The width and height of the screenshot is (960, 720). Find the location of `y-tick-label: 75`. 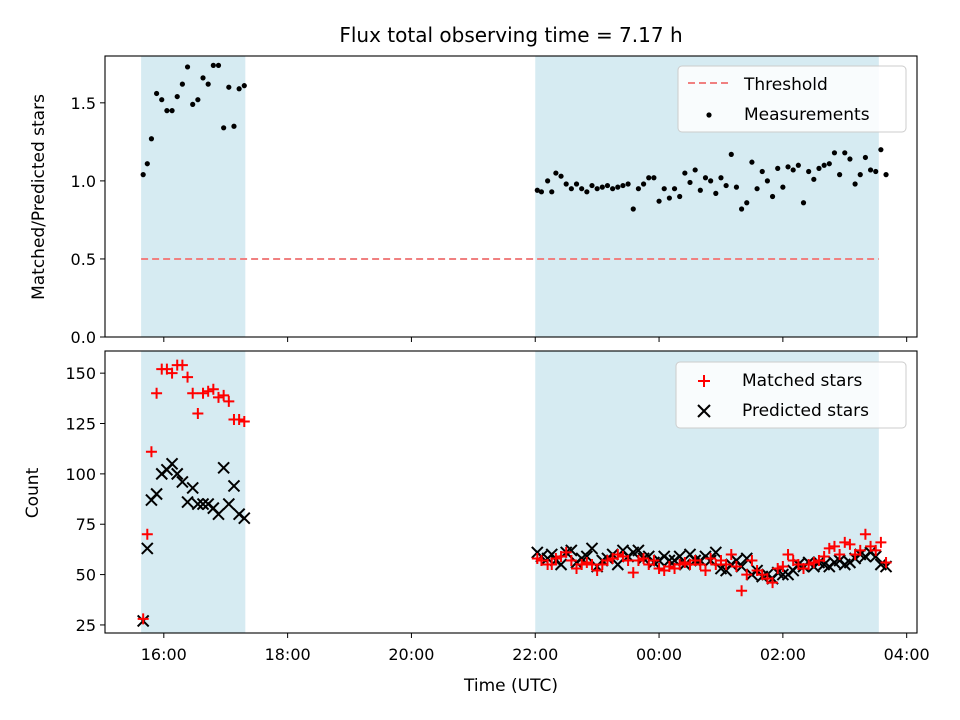

y-tick-label: 75 is located at coordinates (86, 524).